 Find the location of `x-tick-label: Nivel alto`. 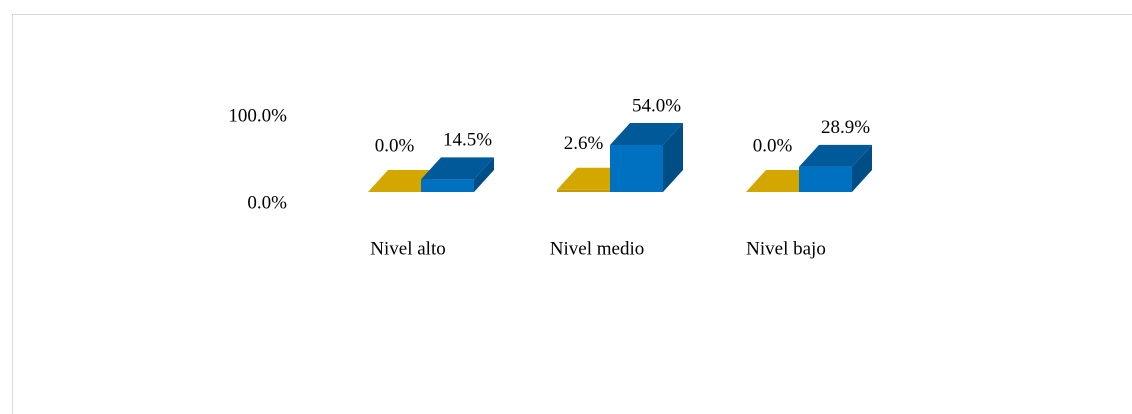

x-tick-label: Nivel alto is located at coordinates (407, 248).